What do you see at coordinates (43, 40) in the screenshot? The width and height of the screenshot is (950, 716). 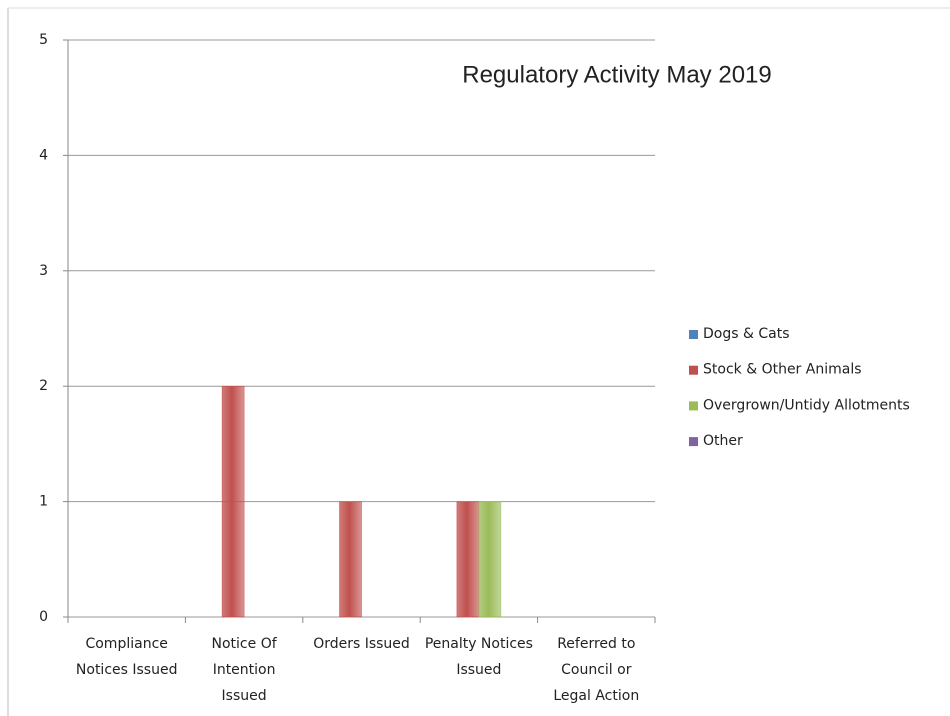 I see `y-tick-label: 5` at bounding box center [43, 40].